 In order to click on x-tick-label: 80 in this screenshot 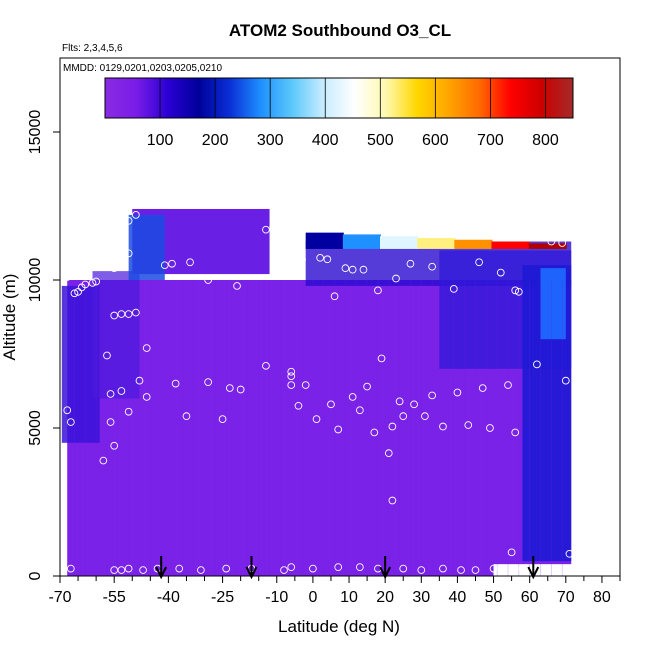, I will do `click(602, 597)`.